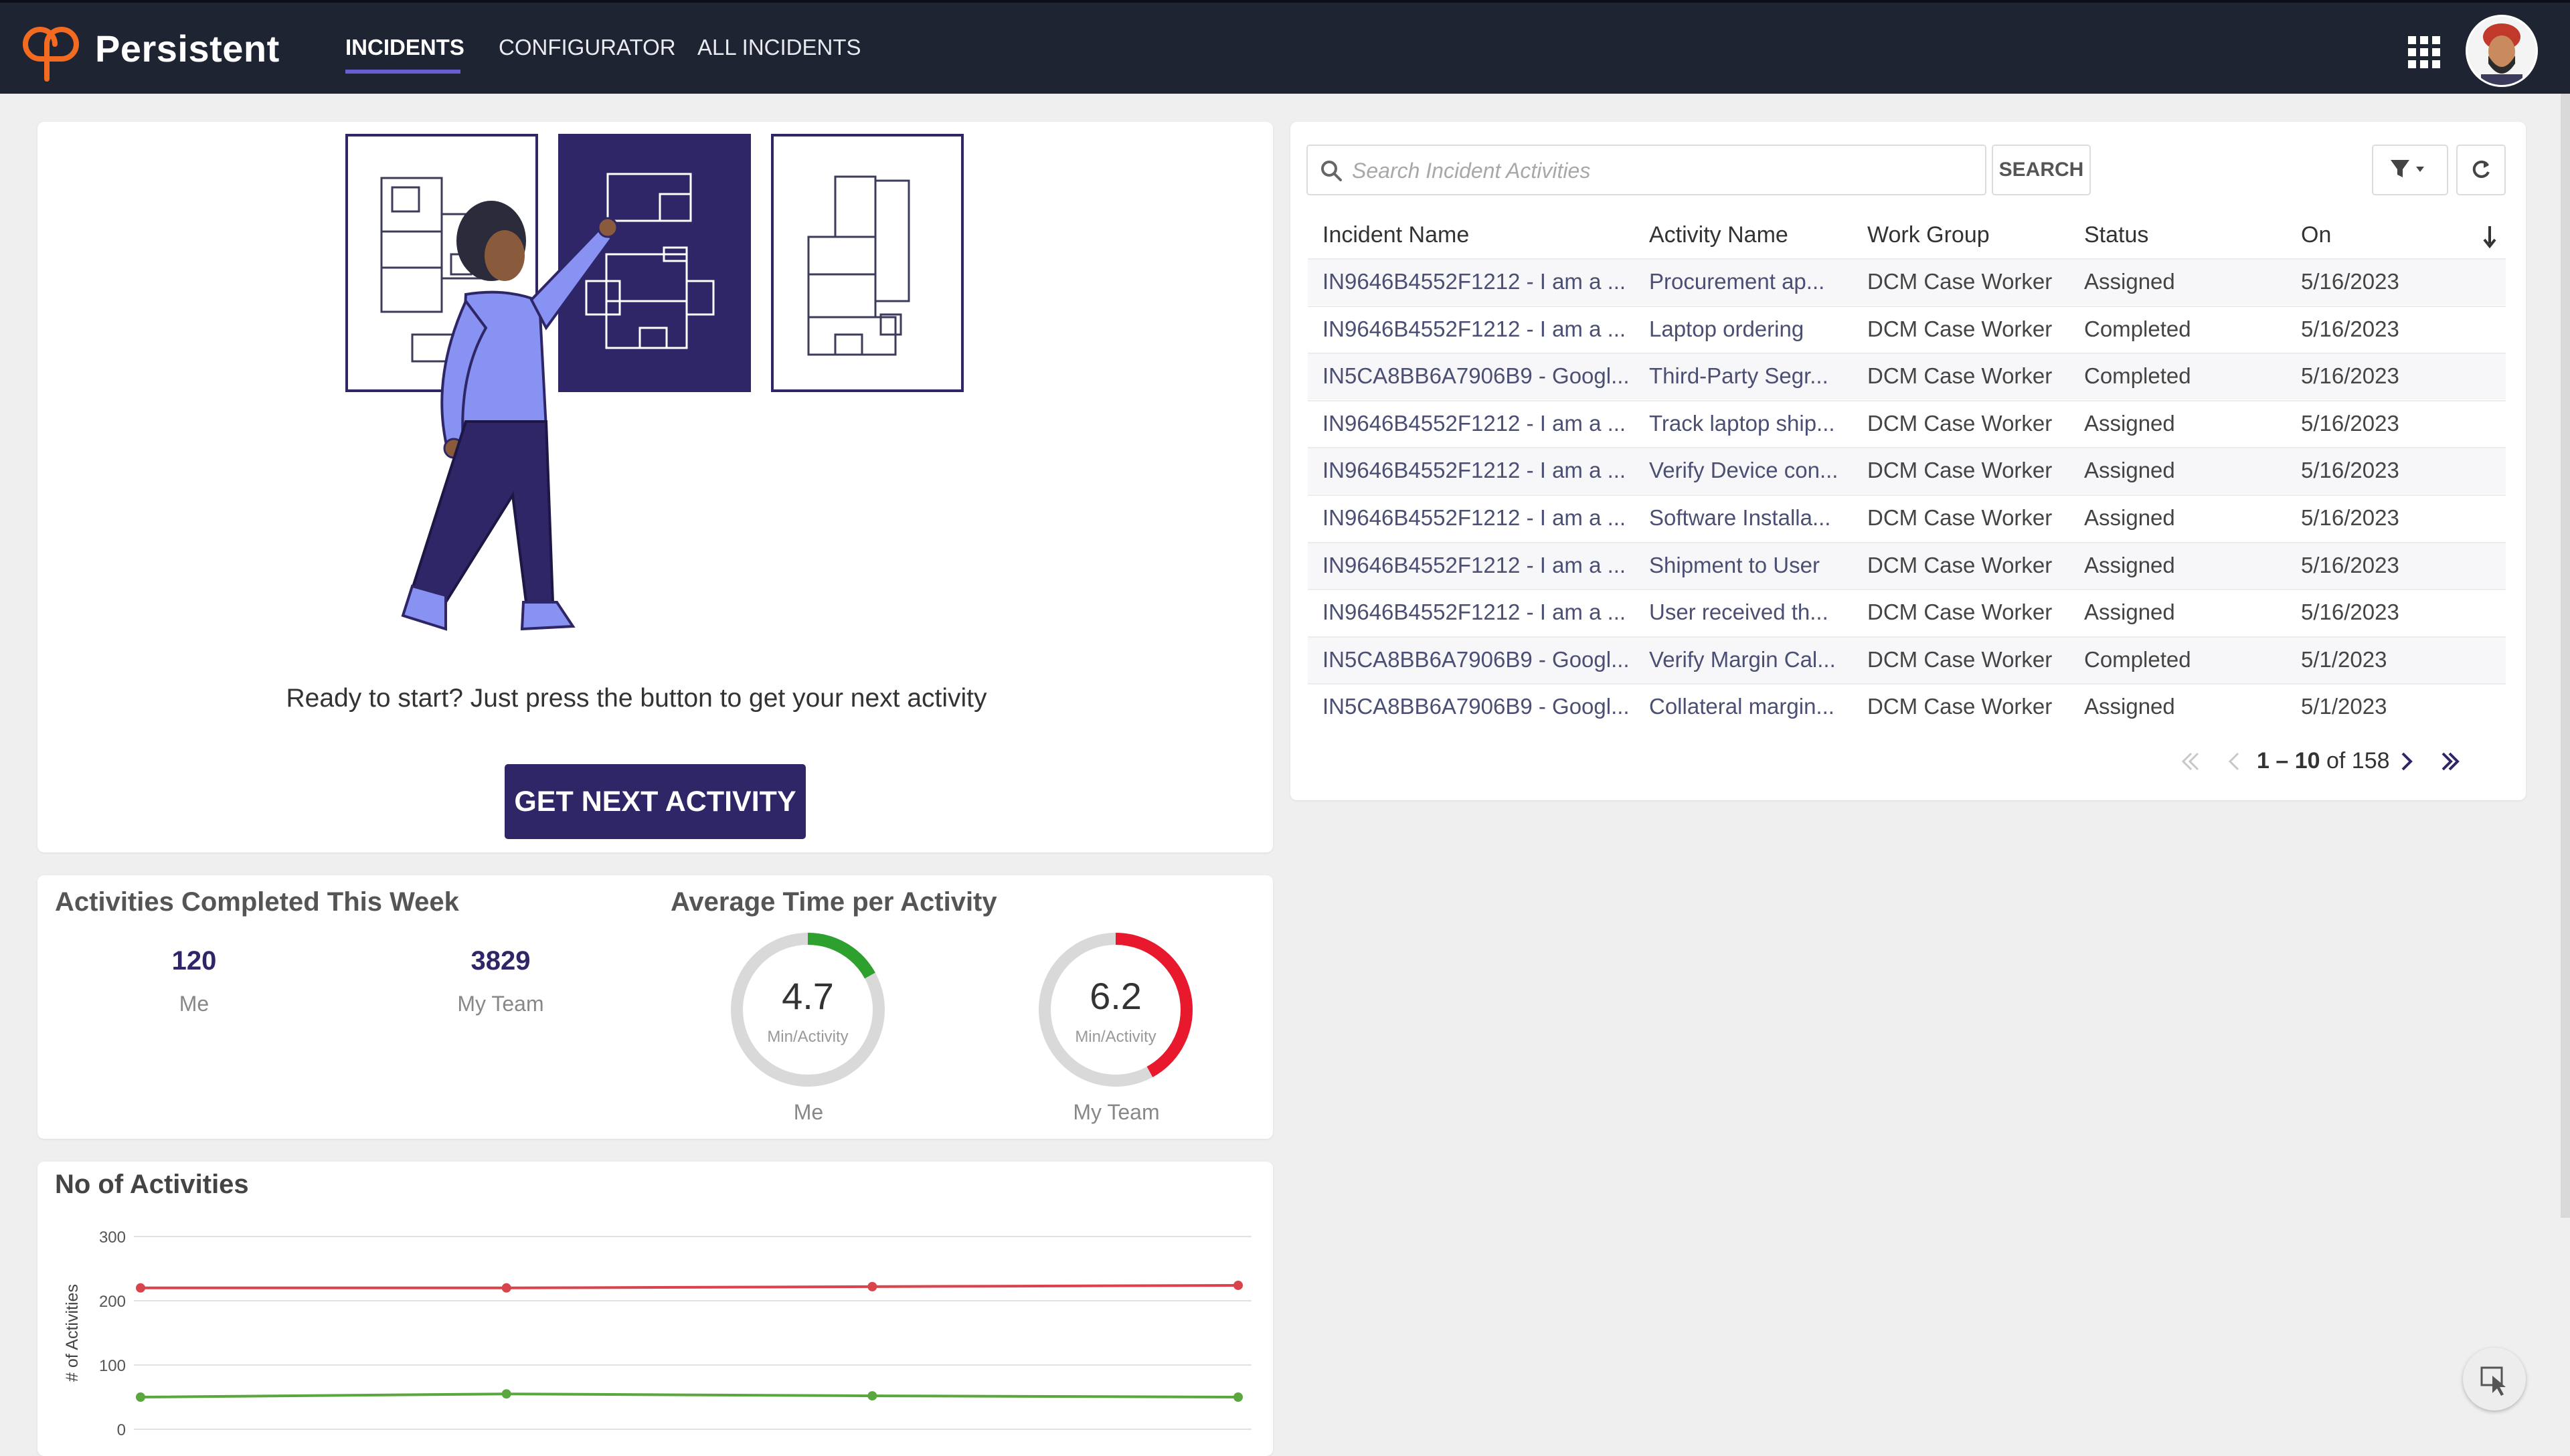 Image resolution: width=2570 pixels, height=1456 pixels. Describe the element at coordinates (2424, 52) in the screenshot. I see `grid-icon` at that location.